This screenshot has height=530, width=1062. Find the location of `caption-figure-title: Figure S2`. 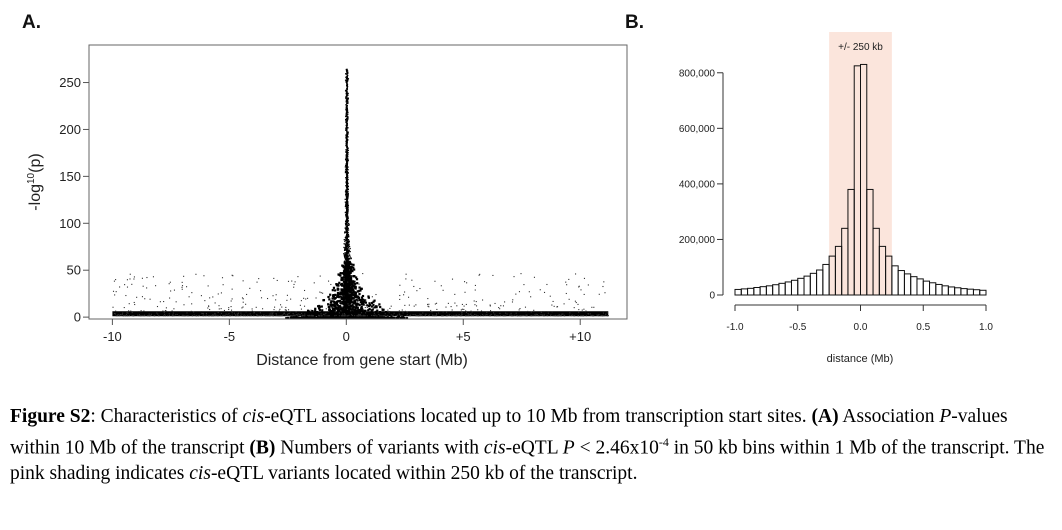

caption-figure-title: Figure S2 is located at coordinates (50, 416).